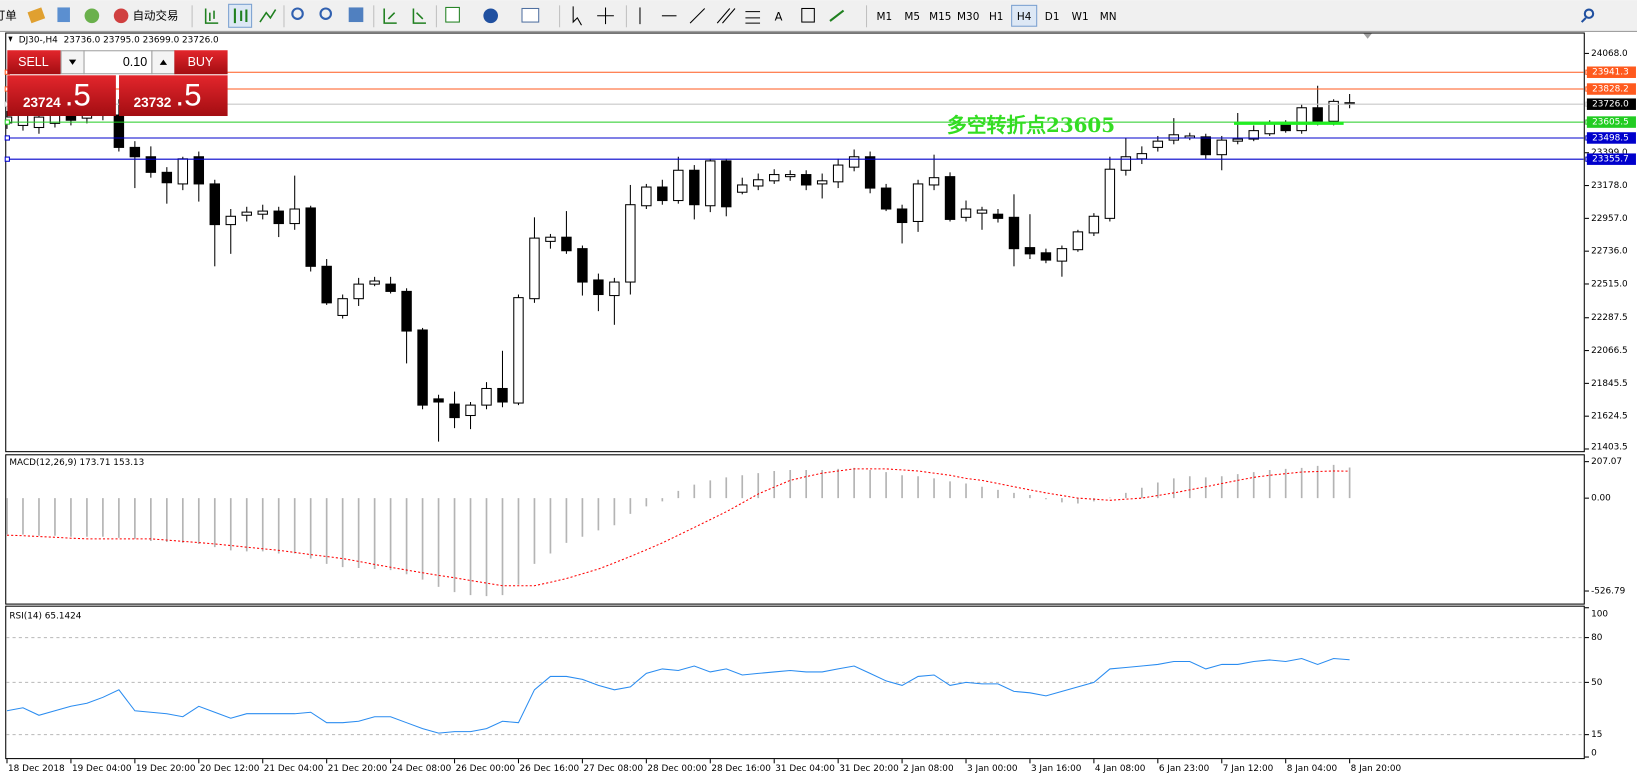  Describe the element at coordinates (153, 102) in the screenshot. I see `ask-main: 23732` at that location.